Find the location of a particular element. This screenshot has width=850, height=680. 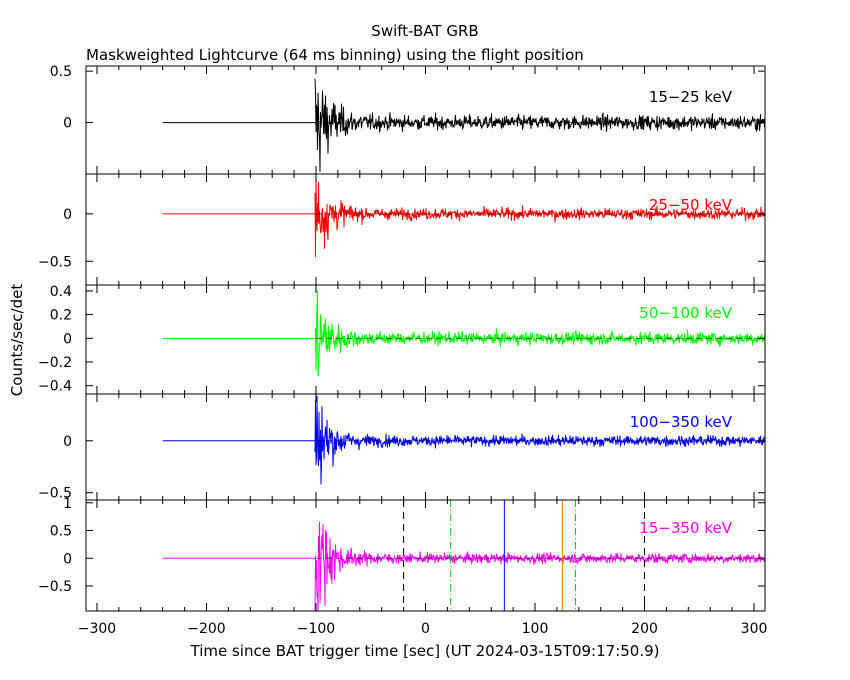

x-axis: −300 −200 −100 0 100 200 300 is located at coordinates (423, 629).